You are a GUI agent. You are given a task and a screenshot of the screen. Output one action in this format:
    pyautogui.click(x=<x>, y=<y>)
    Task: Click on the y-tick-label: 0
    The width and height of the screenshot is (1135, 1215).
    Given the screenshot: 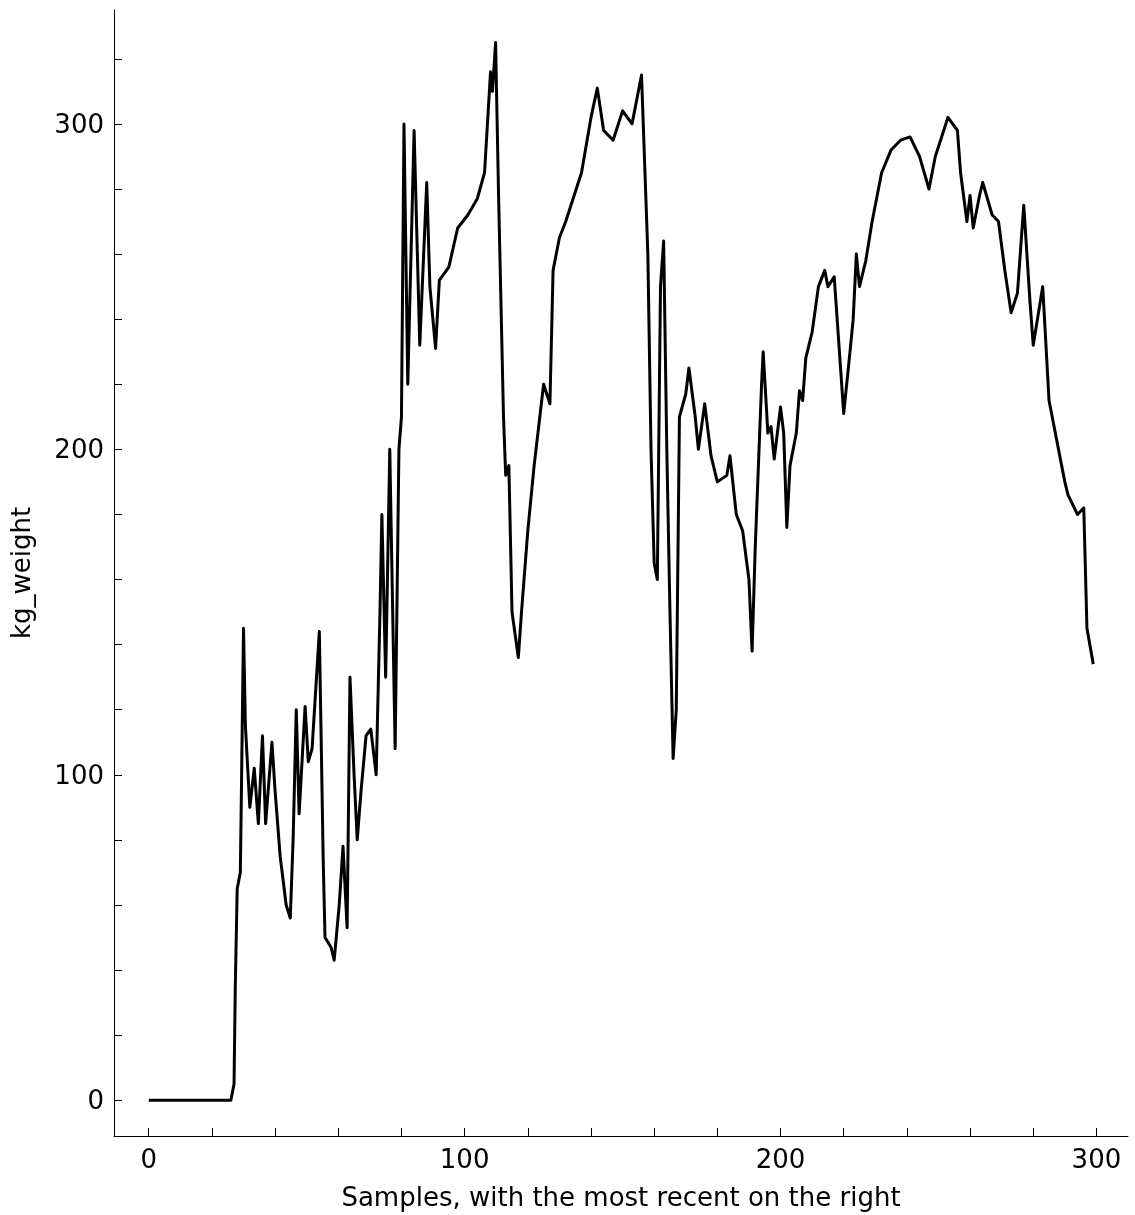 What is the action you would take?
    pyautogui.click(x=95, y=1100)
    